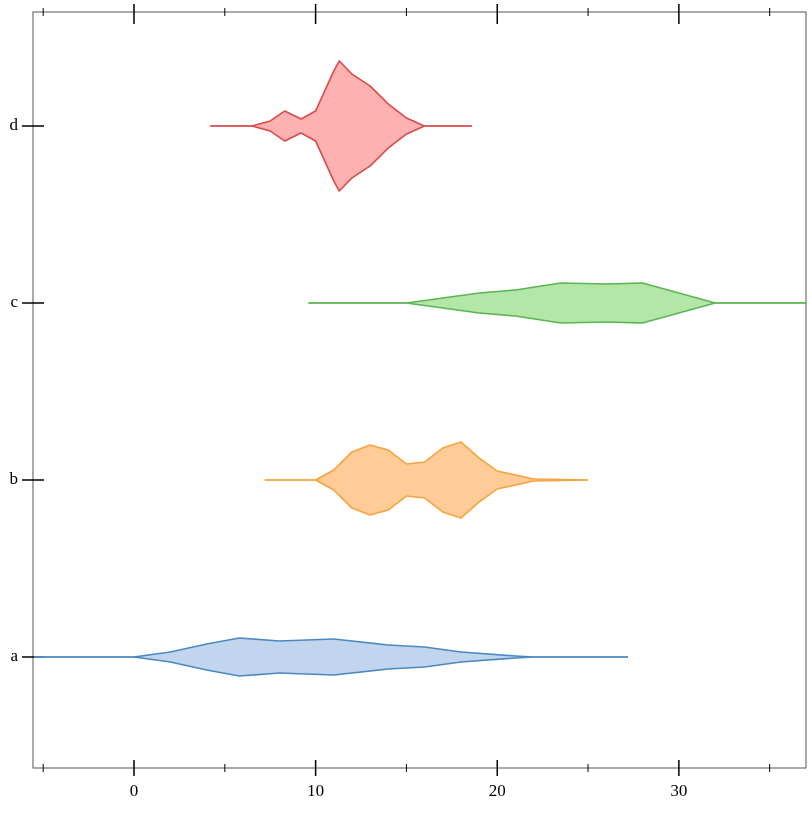  What do you see at coordinates (14, 124) in the screenshot?
I see `y-tick-label: d` at bounding box center [14, 124].